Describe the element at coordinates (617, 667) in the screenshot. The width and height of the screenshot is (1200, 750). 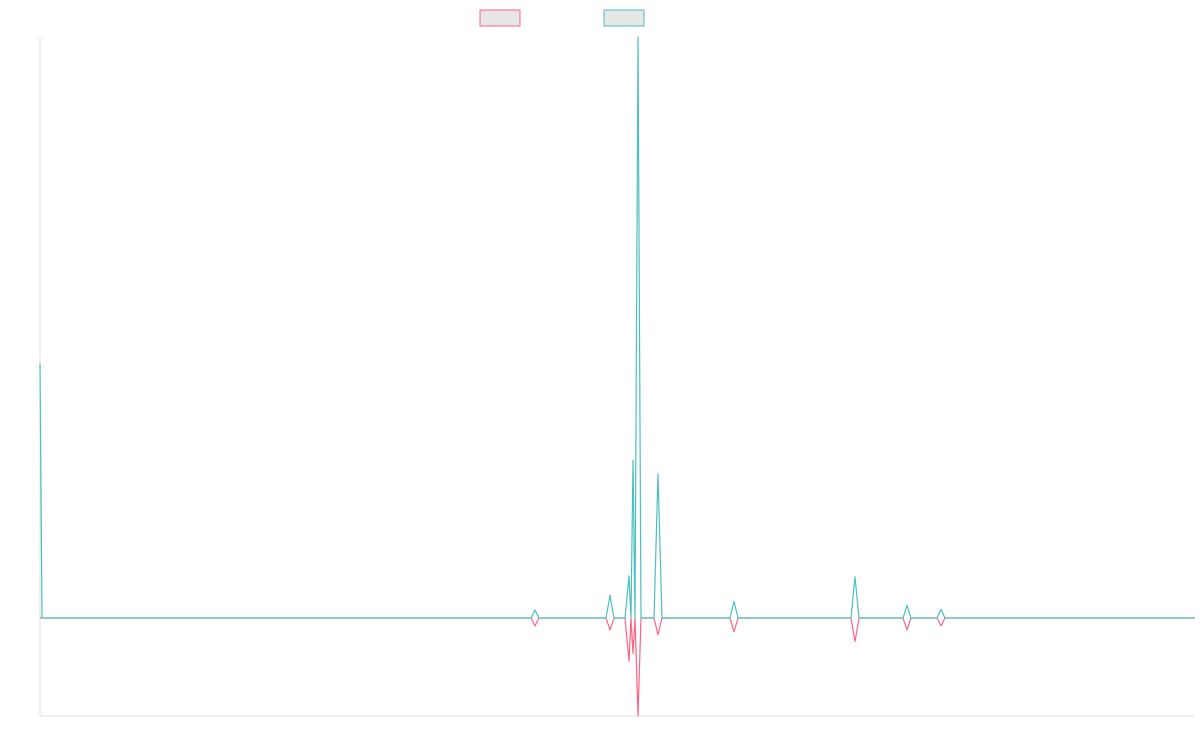
I see `line-series` at that location.